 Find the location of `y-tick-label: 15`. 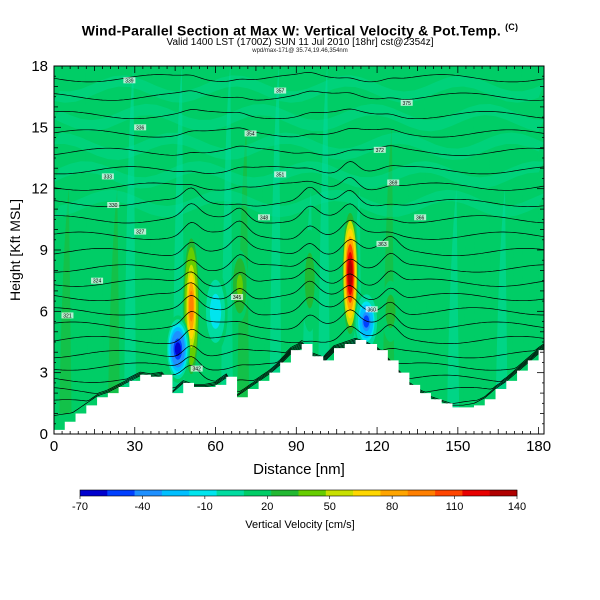

y-tick-label: 15 is located at coordinates (39, 127).